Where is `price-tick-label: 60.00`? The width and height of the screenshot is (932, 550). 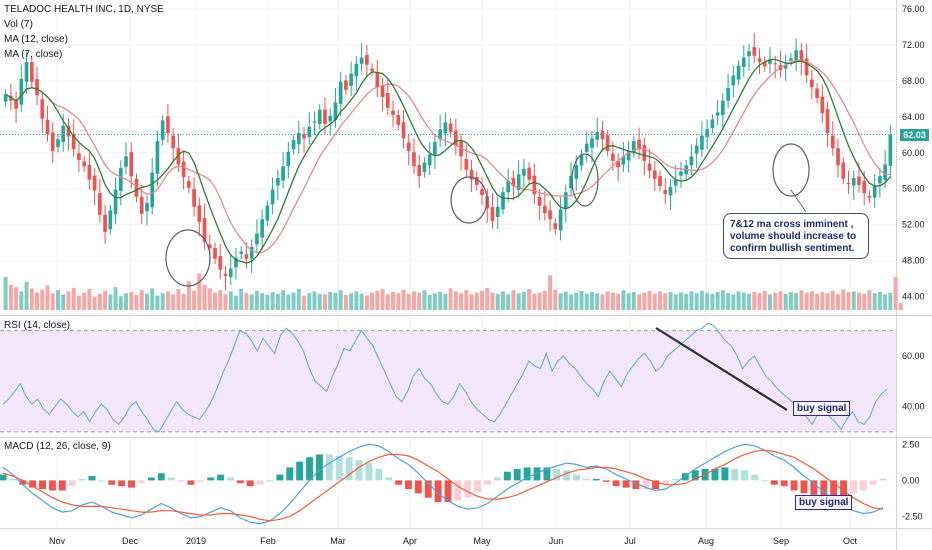 price-tick-label: 60.00 is located at coordinates (913, 153).